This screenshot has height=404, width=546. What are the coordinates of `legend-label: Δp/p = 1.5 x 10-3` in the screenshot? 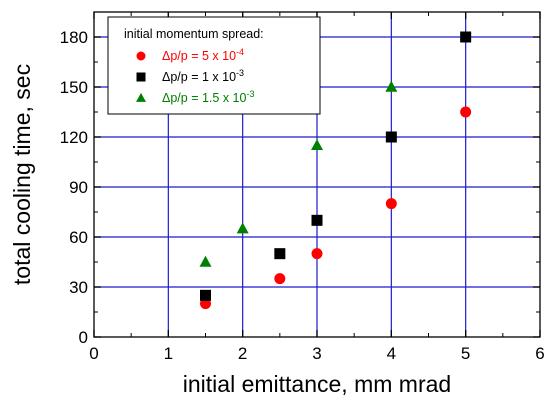 It's located at (208, 97).